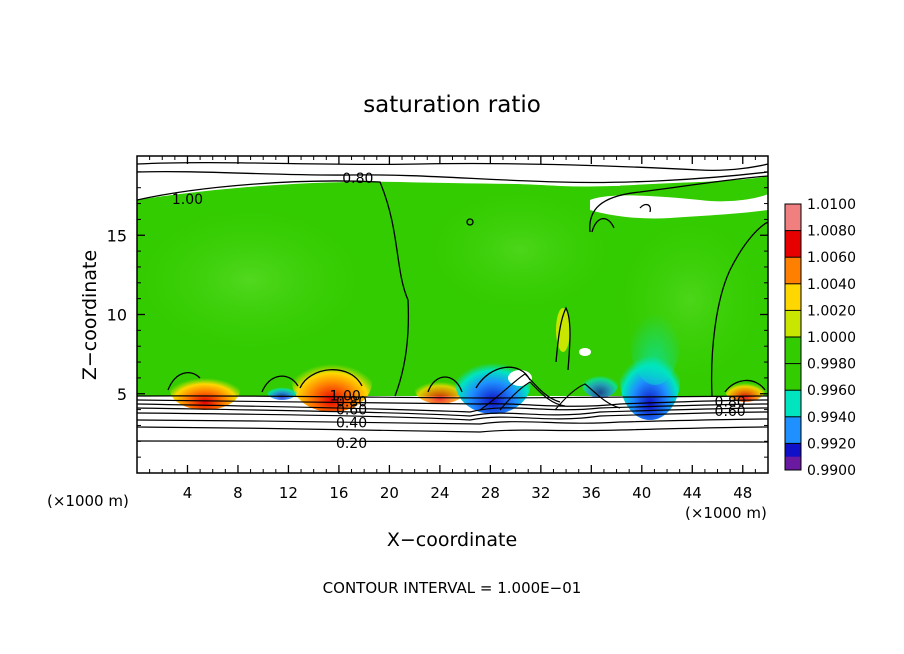  What do you see at coordinates (117, 235) in the screenshot?
I see `y-tick-label: 15` at bounding box center [117, 235].